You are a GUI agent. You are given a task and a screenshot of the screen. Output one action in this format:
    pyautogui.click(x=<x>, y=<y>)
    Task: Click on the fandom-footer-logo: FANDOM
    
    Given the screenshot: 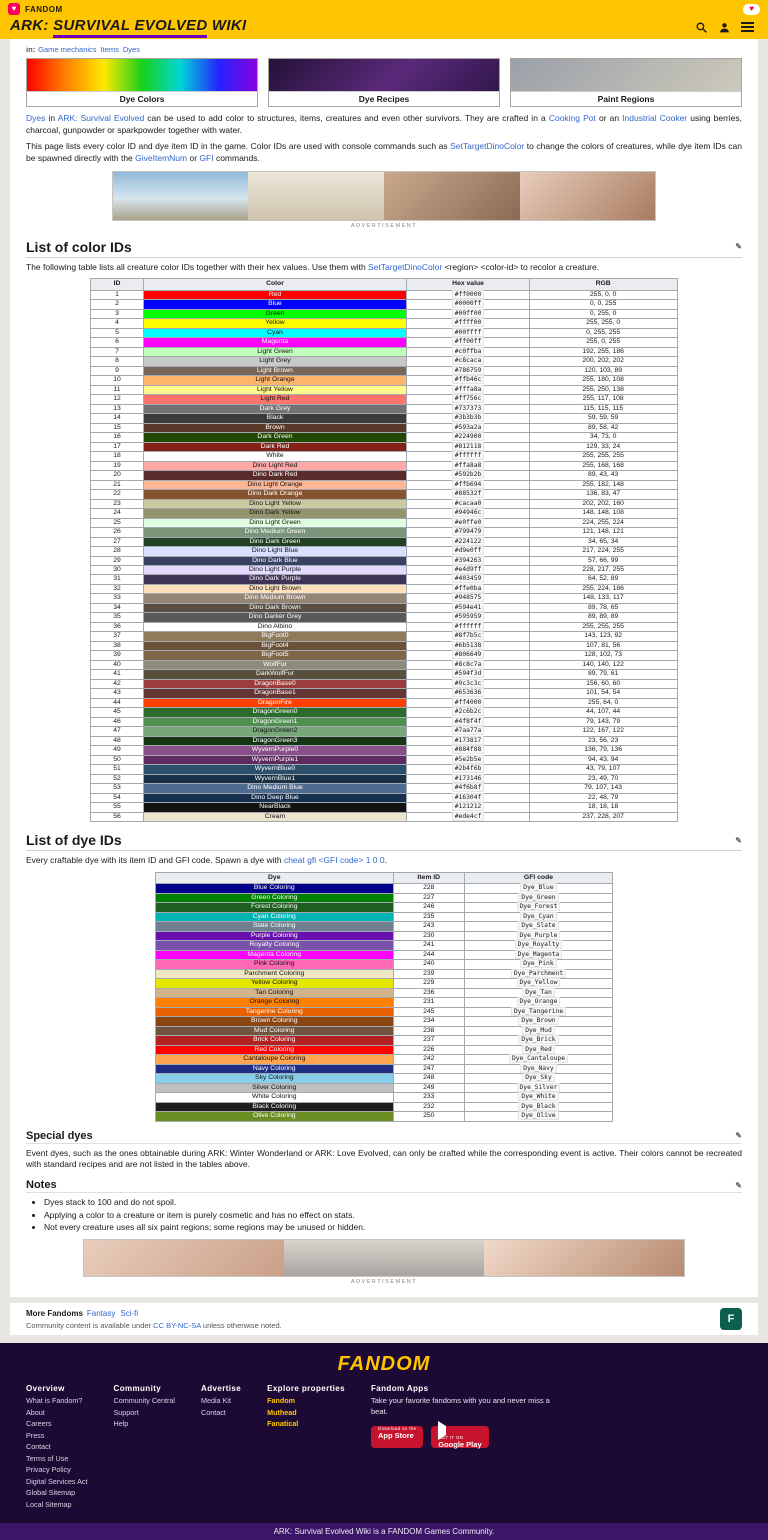 What is the action you would take?
    pyautogui.click(x=384, y=1364)
    